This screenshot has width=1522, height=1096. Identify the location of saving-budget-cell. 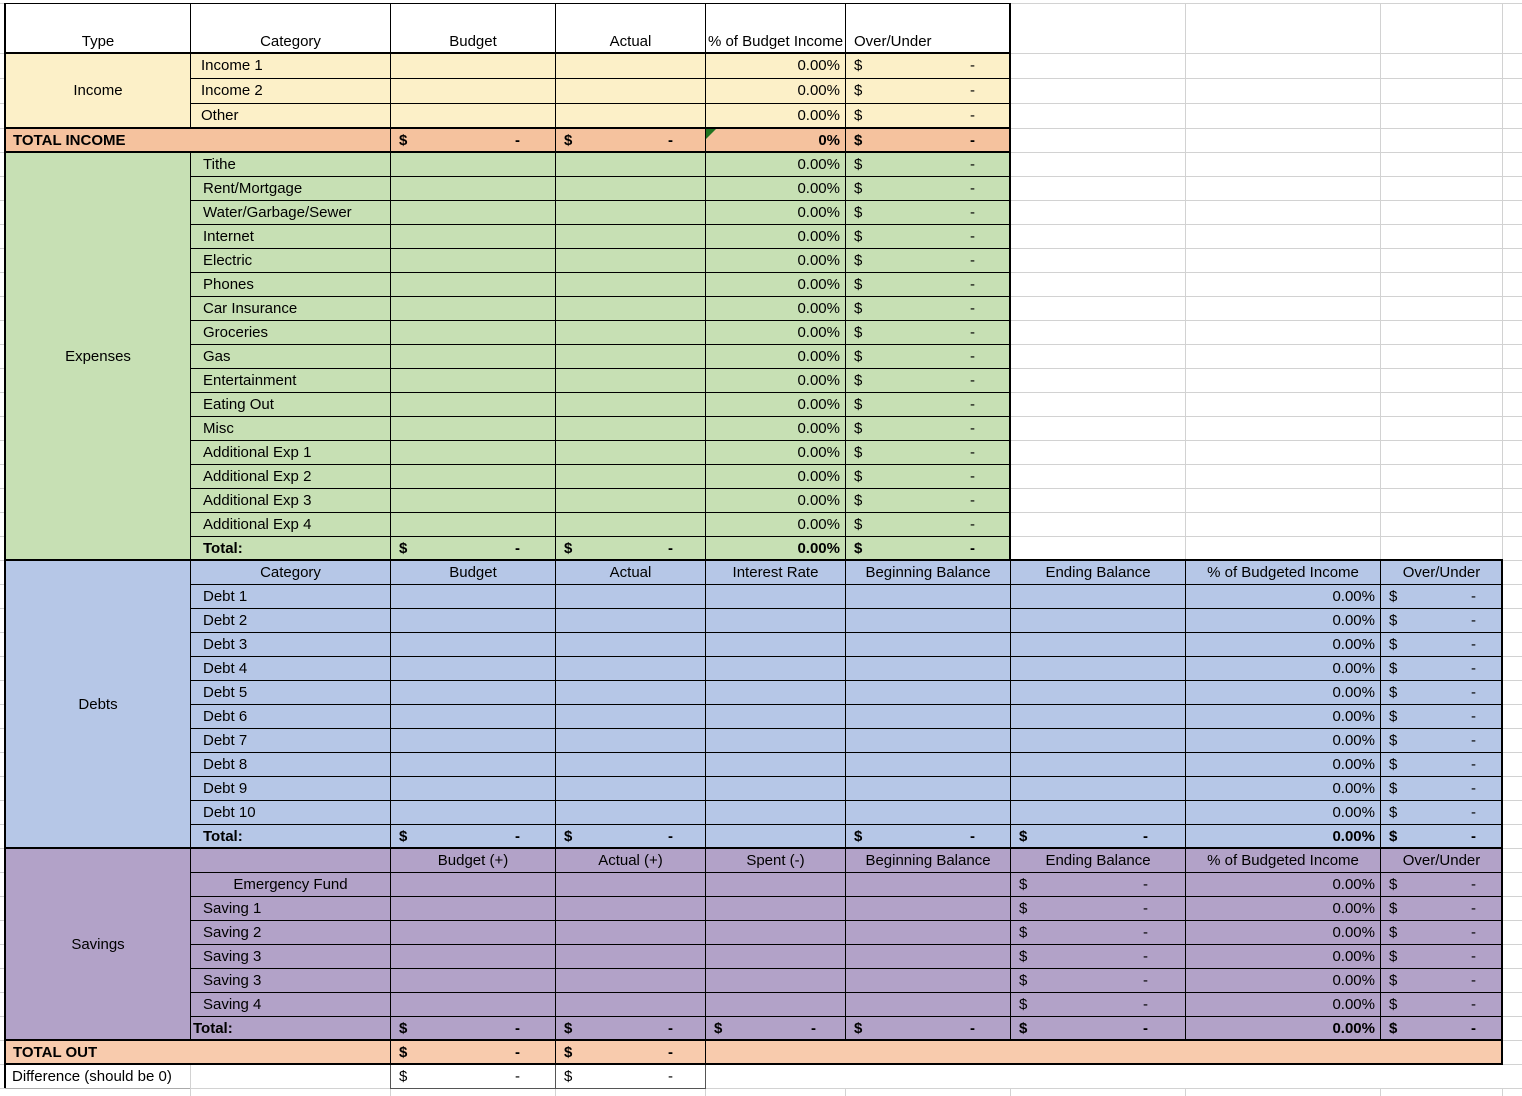
(473, 956).